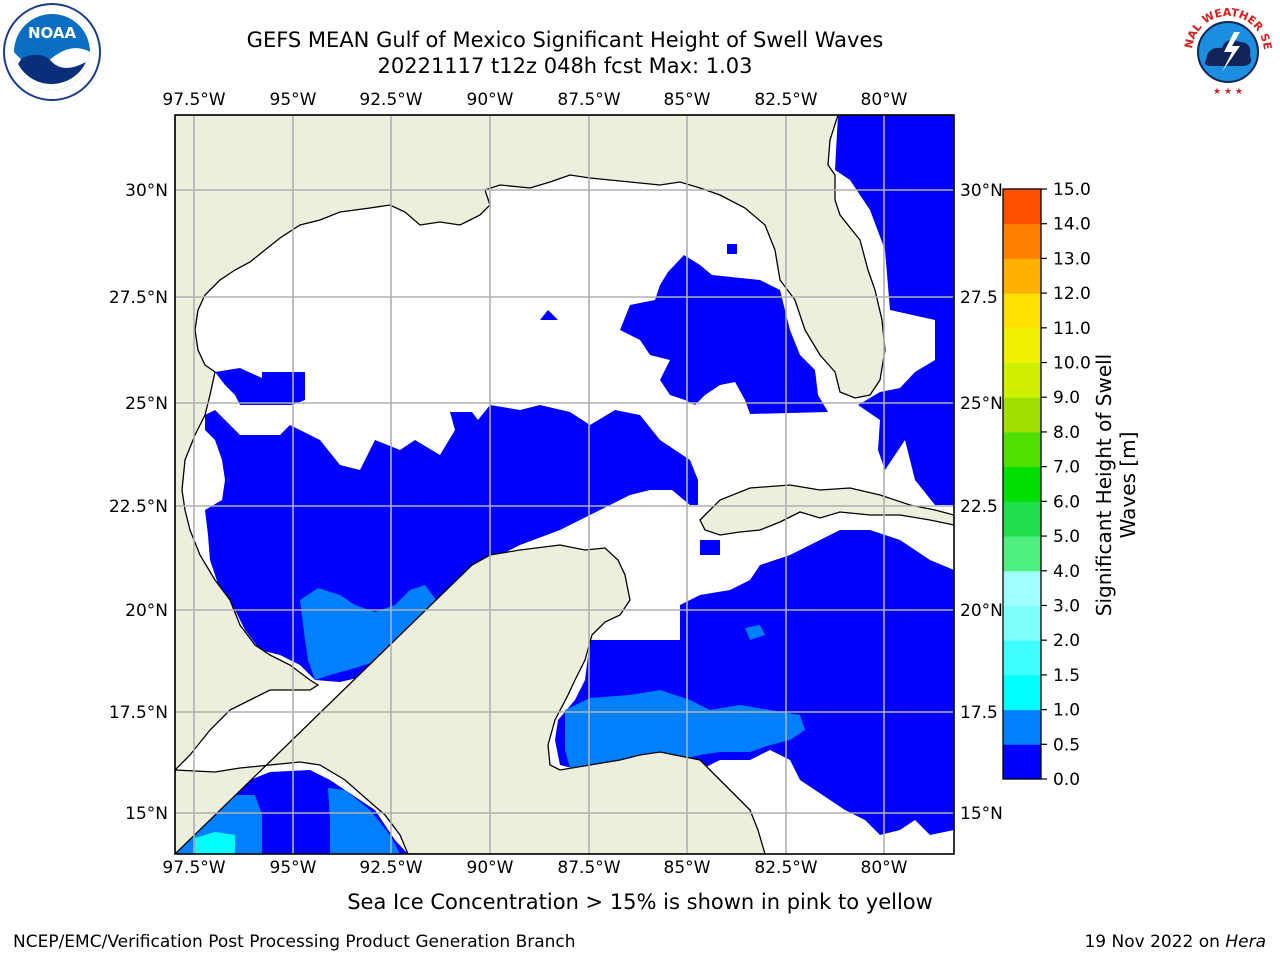  I want to click on lon-label-bottom: 97.5°W, so click(193, 868).